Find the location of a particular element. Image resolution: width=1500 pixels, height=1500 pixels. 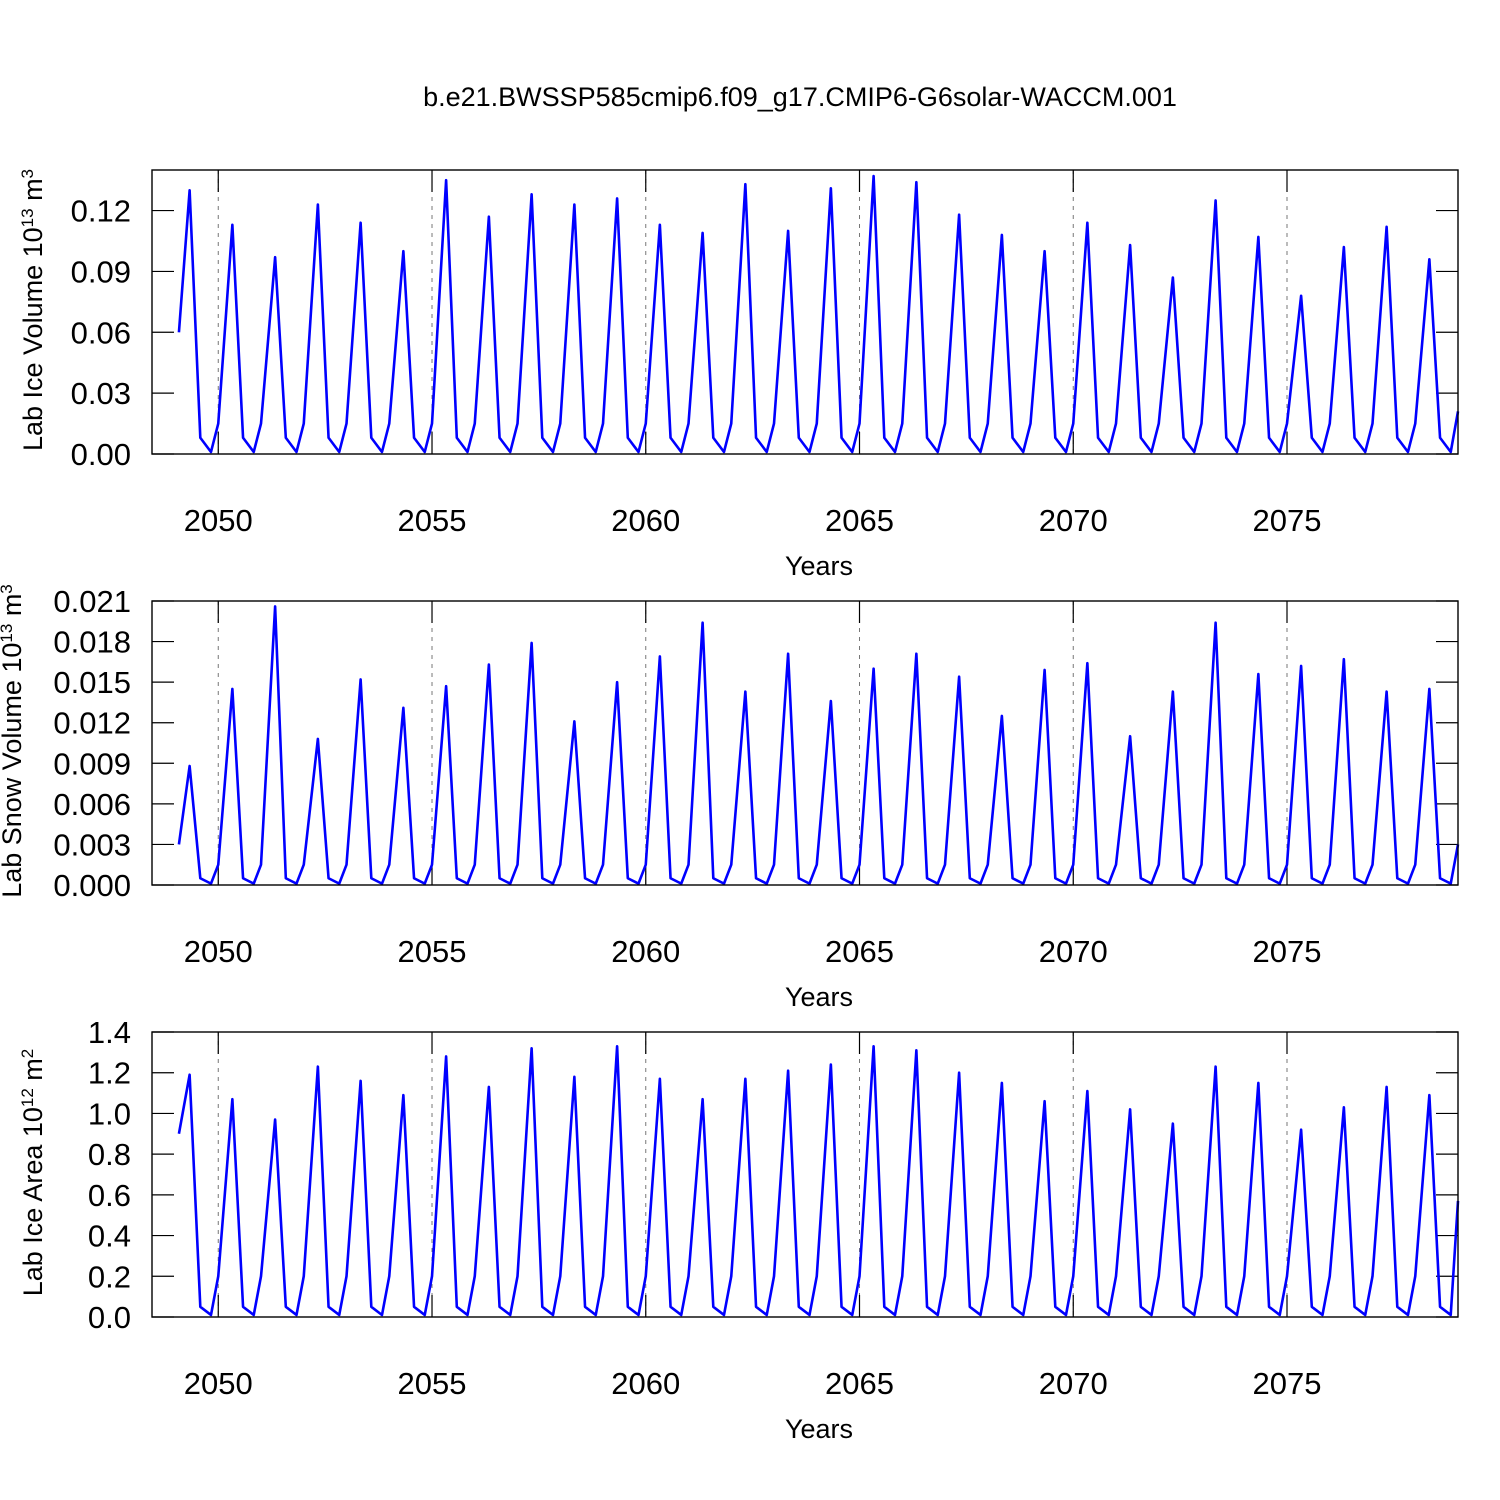

y-tick-label: 0.006 is located at coordinates (92, 804).